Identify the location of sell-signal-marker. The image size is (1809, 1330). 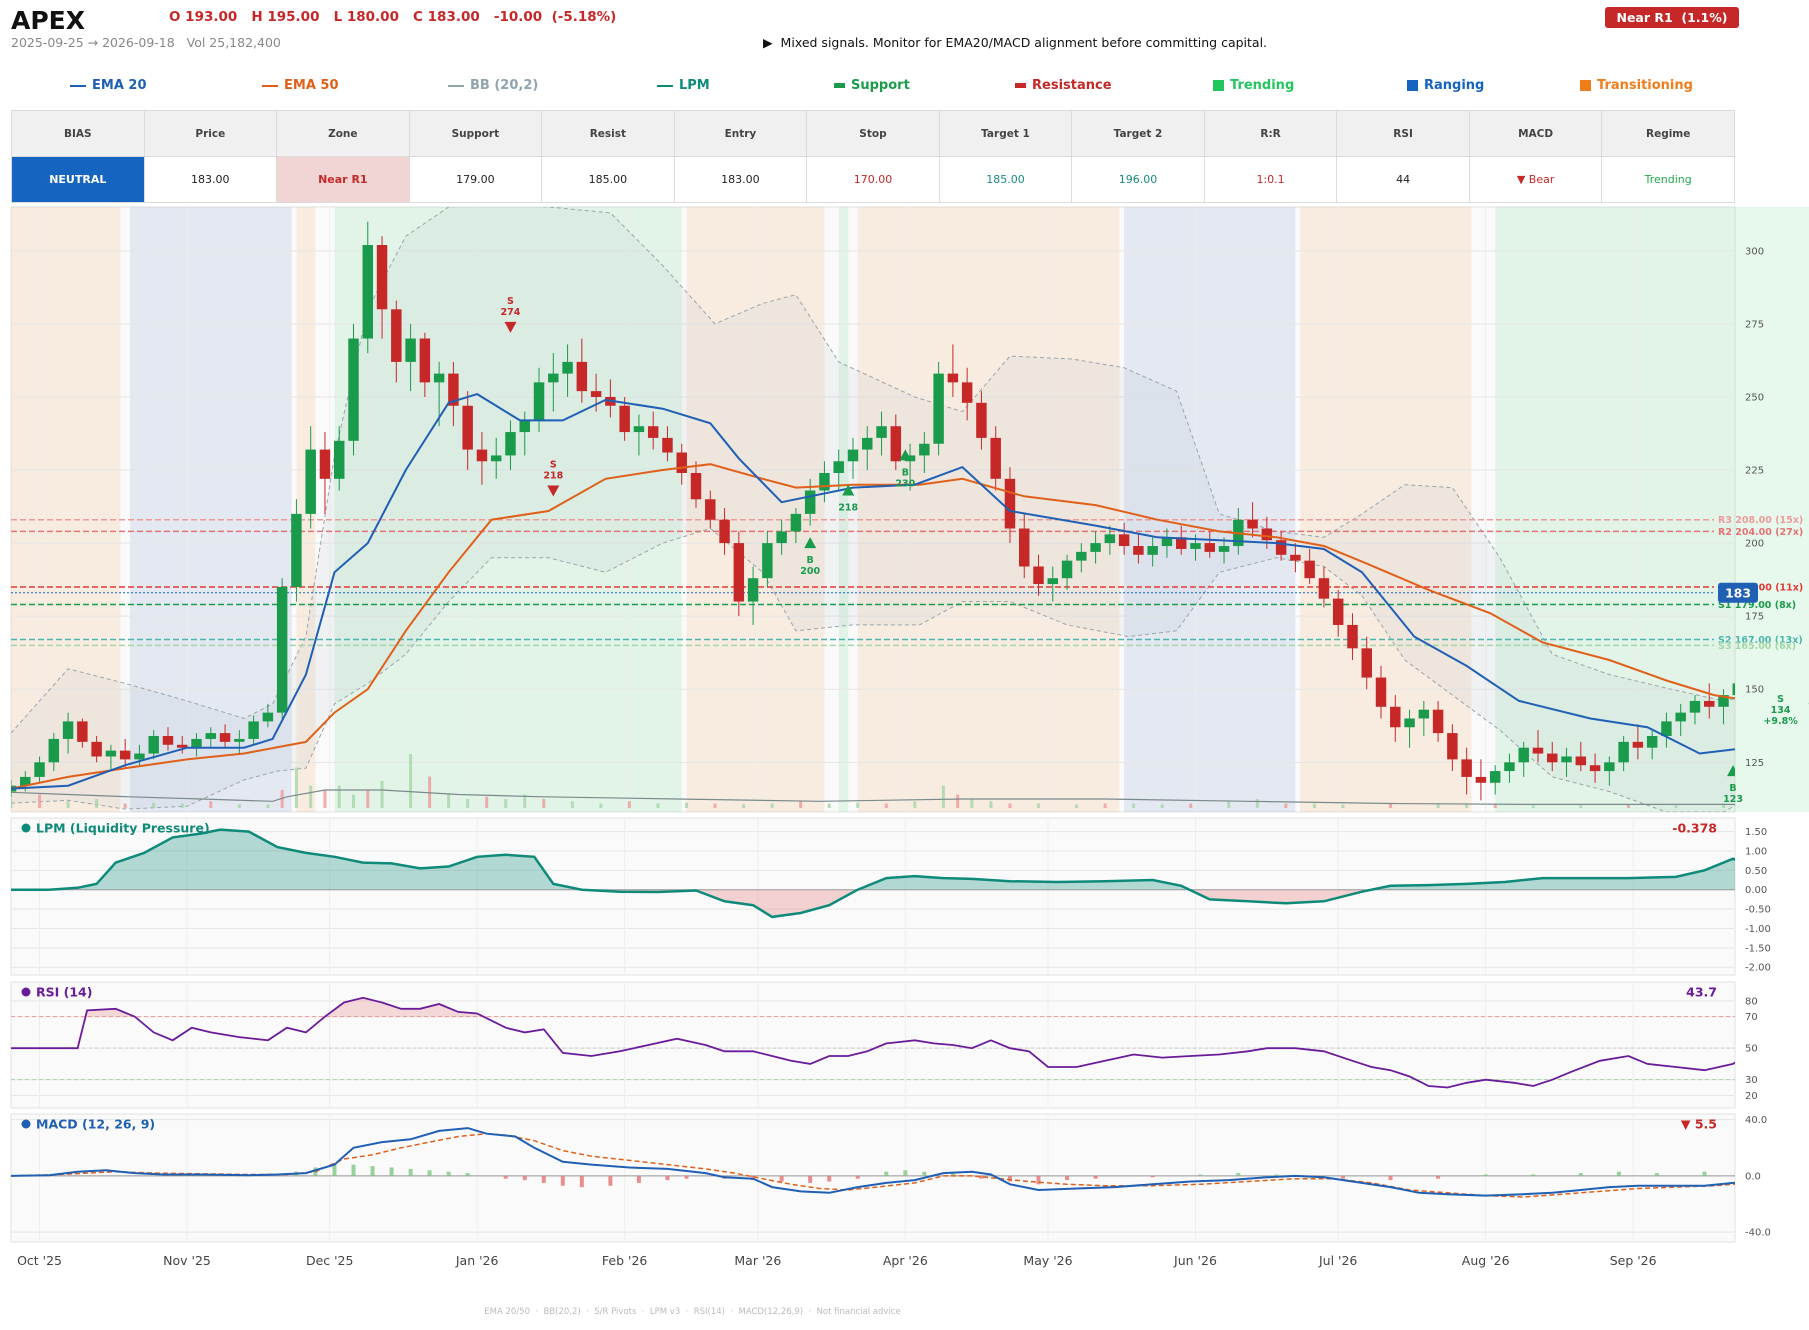
(553, 491).